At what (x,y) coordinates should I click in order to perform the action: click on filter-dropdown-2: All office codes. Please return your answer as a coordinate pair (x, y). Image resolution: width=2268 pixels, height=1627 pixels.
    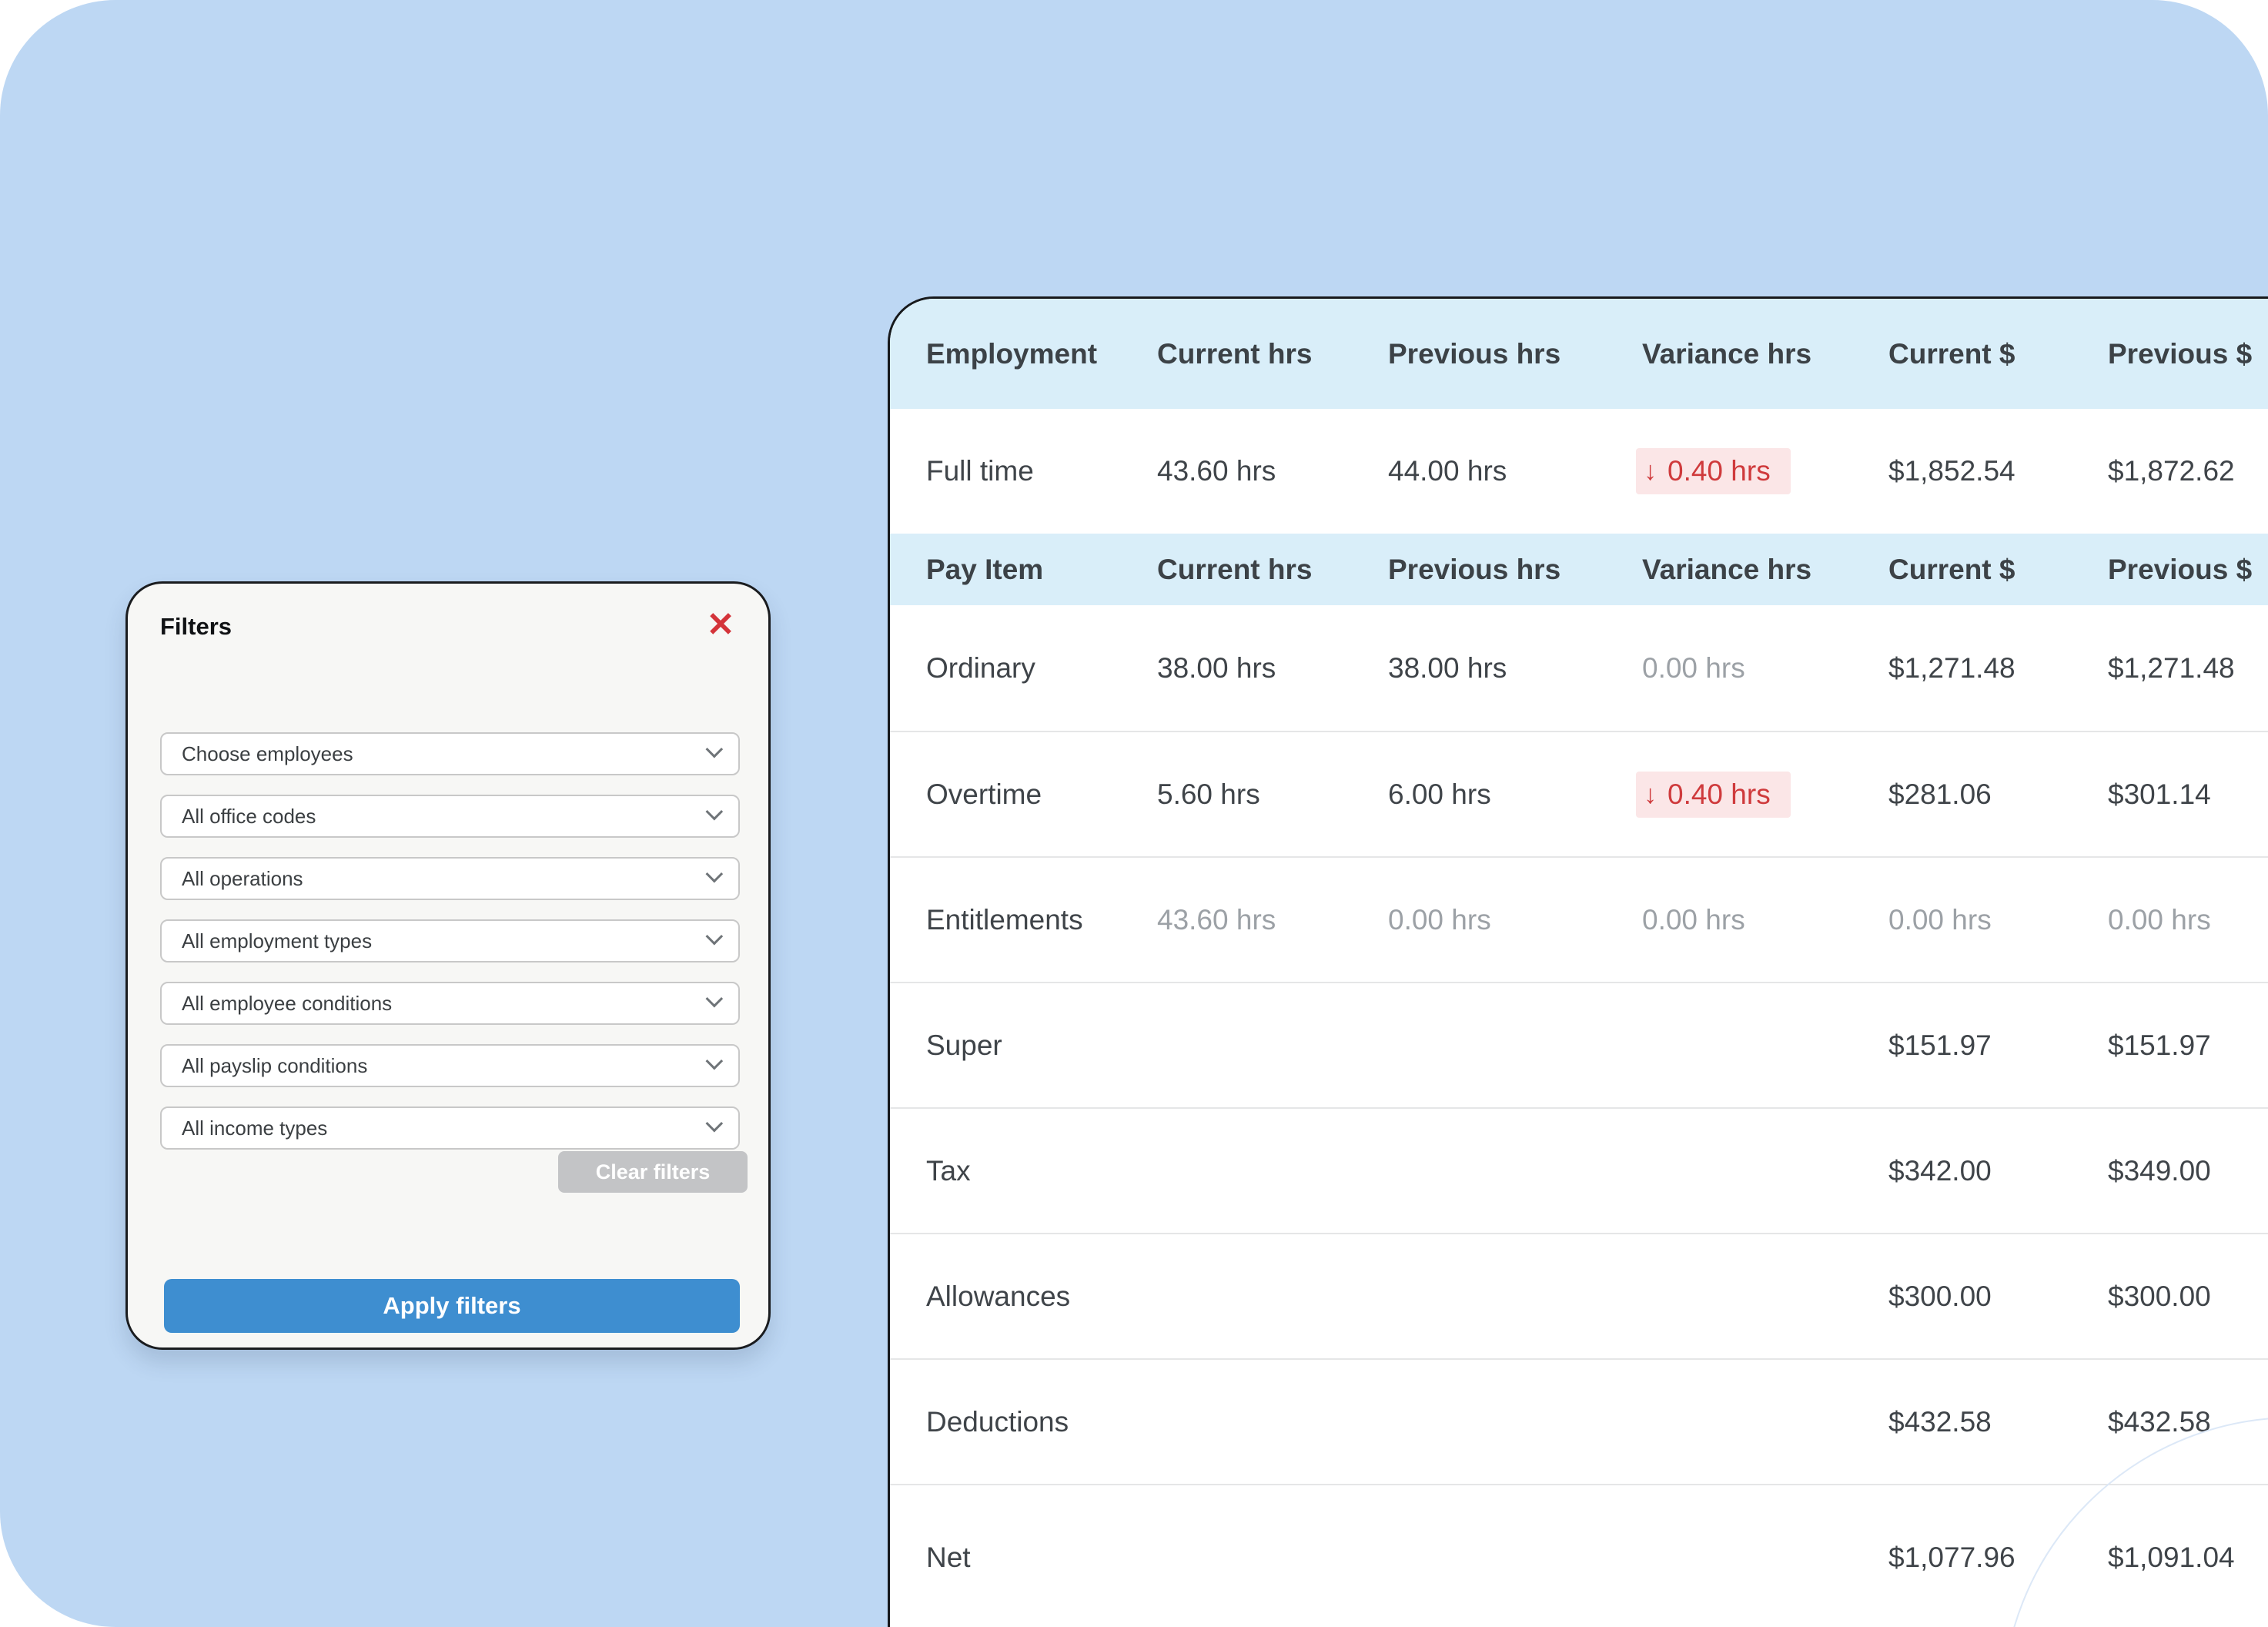
    Looking at the image, I should click on (450, 816).